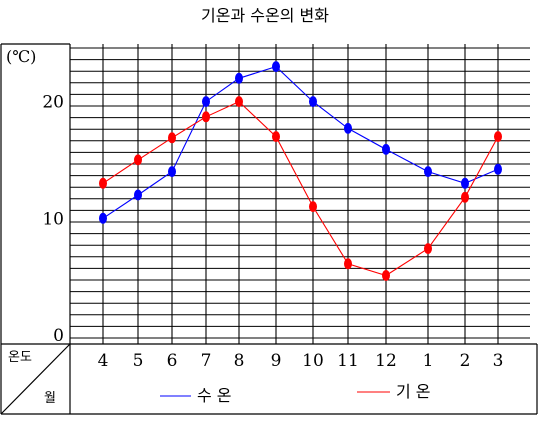  I want to click on legend: 수 온 기 온, so click(295, 393).